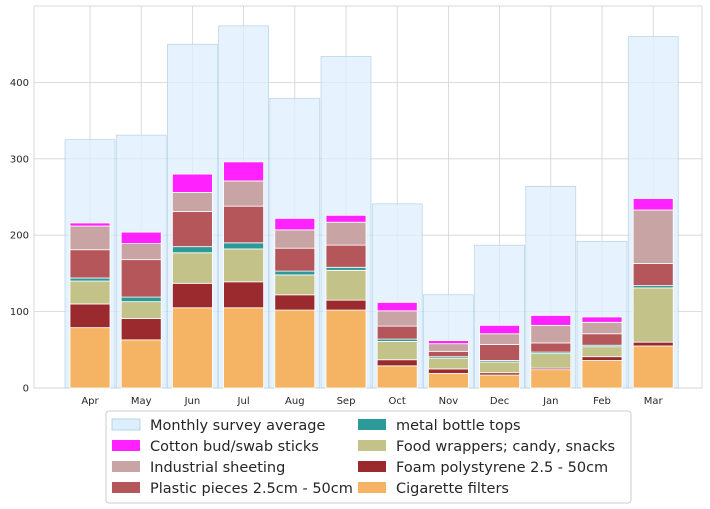 Image resolution: width=710 pixels, height=509 pixels. Describe the element at coordinates (251, 489) in the screenshot. I see `legend-label: Plastic pieces 2.5cm - 50cm` at that location.